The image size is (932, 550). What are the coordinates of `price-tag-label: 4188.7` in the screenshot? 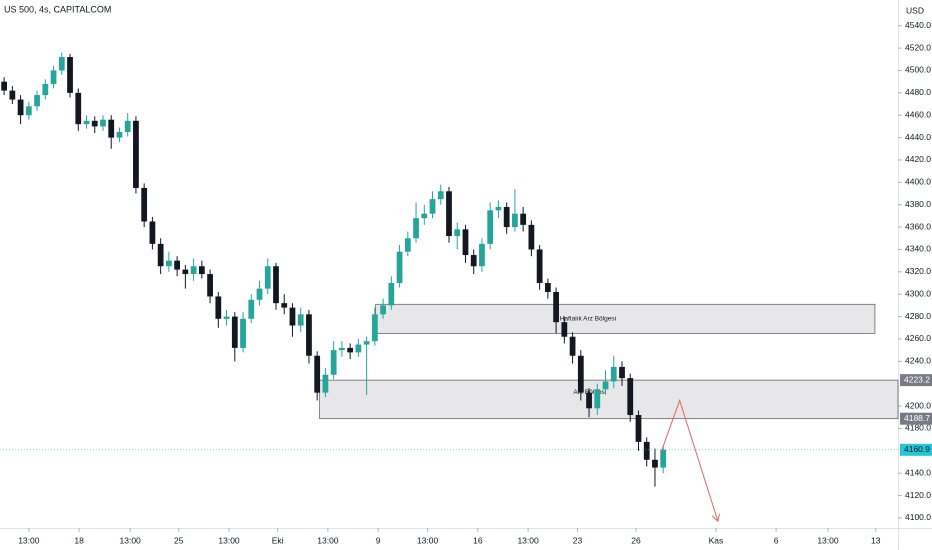 It's located at (917, 418).